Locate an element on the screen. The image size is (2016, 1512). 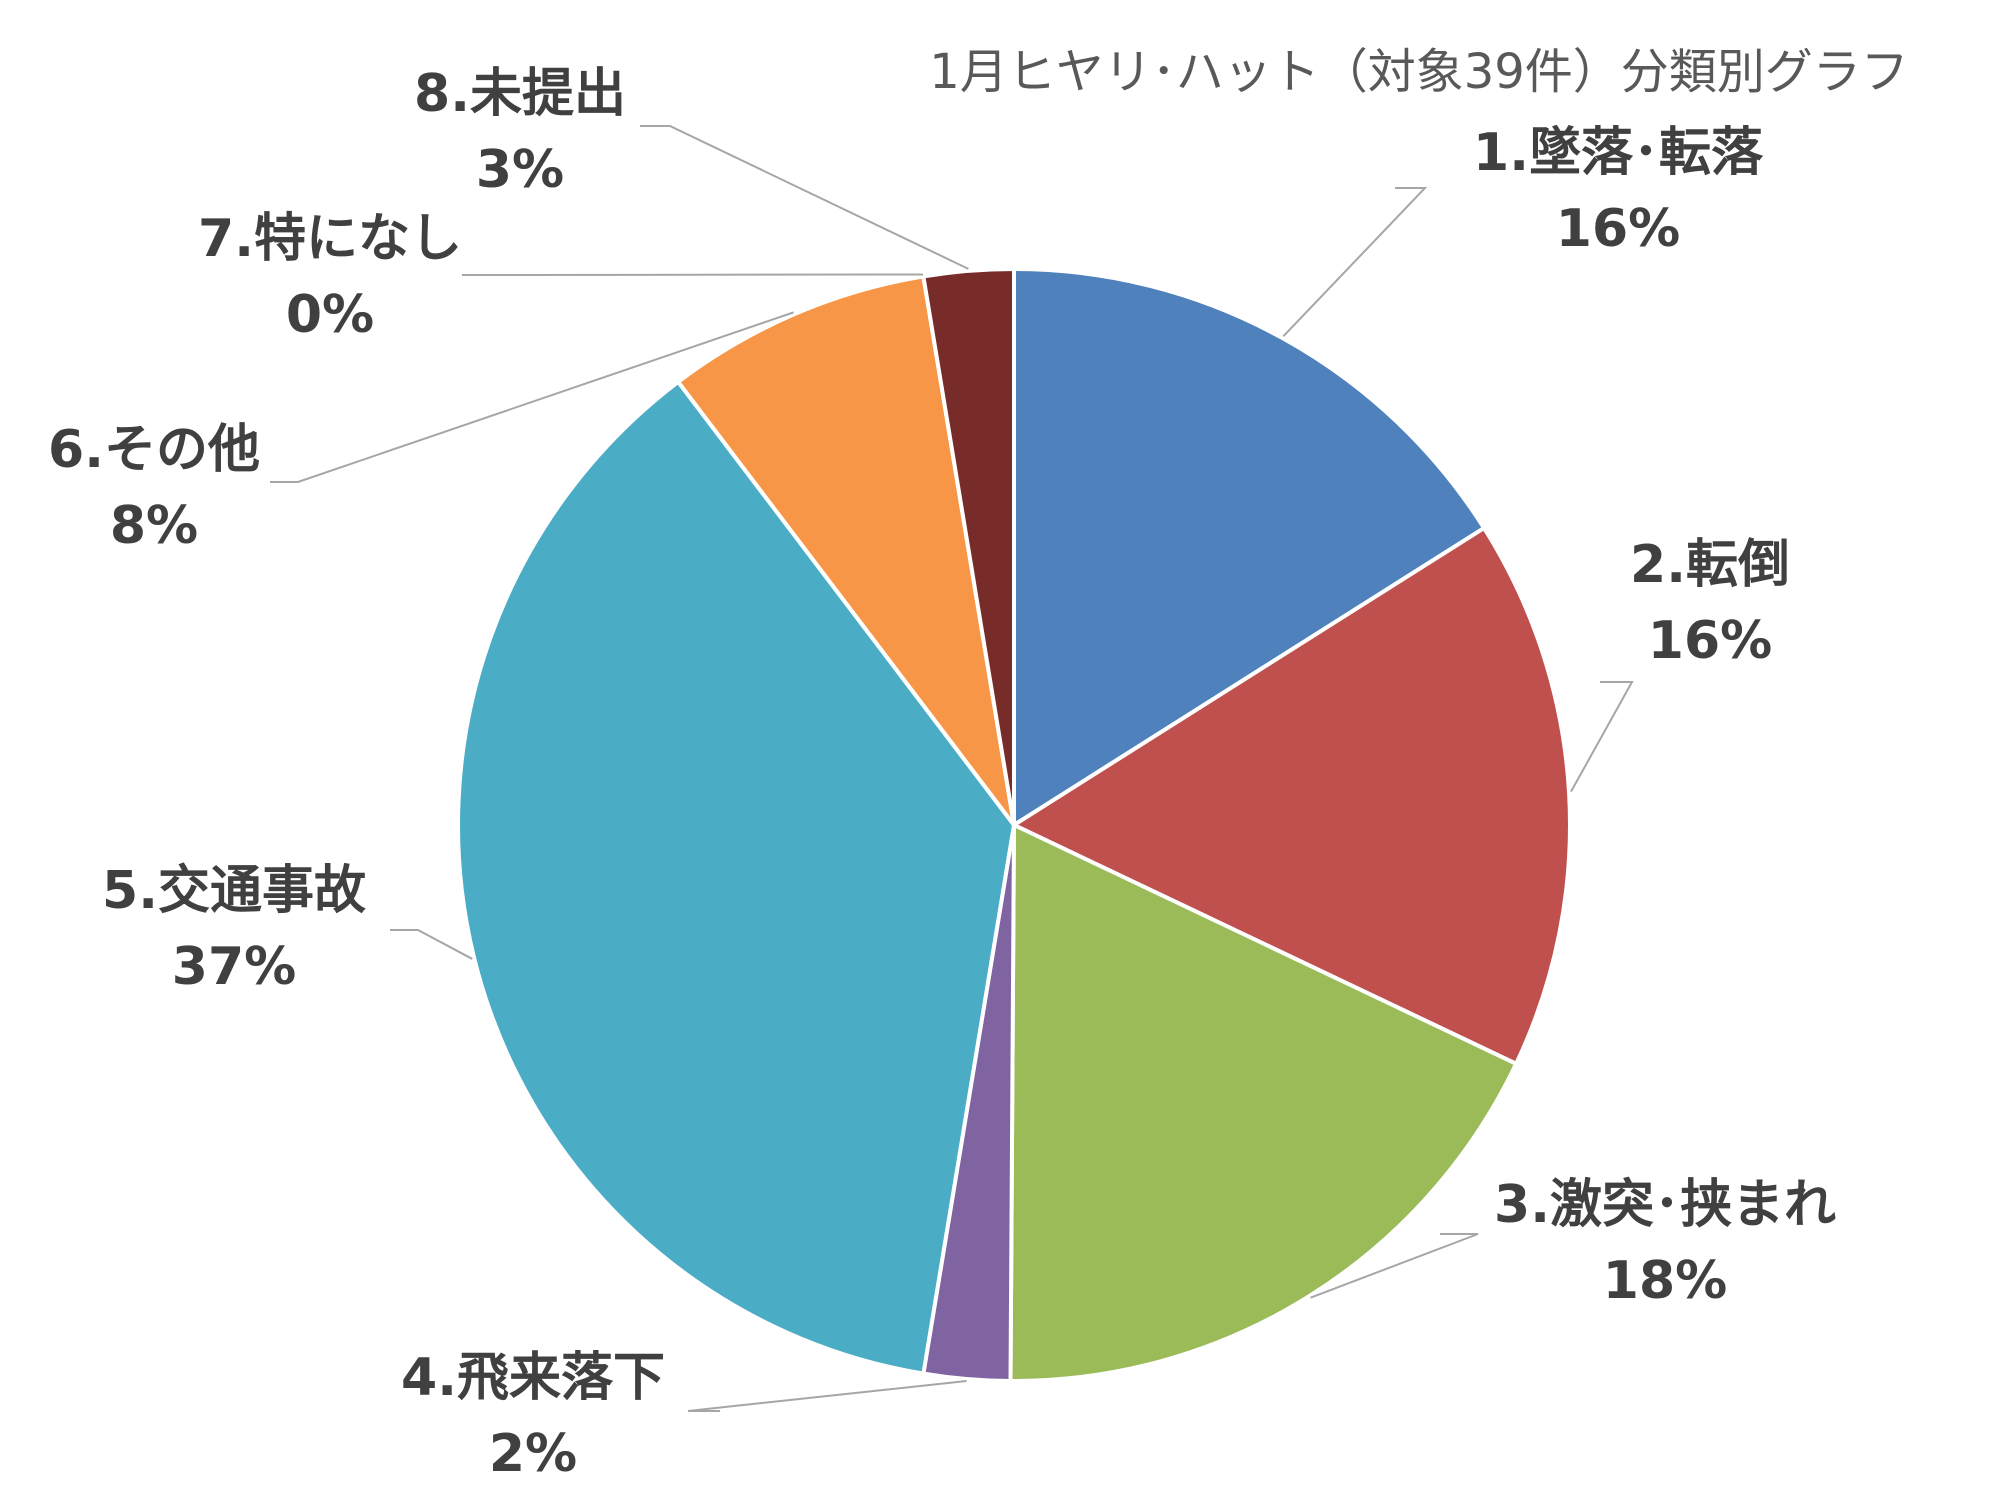
slice-category-label-2: 2.転倒 is located at coordinates (1710, 565).